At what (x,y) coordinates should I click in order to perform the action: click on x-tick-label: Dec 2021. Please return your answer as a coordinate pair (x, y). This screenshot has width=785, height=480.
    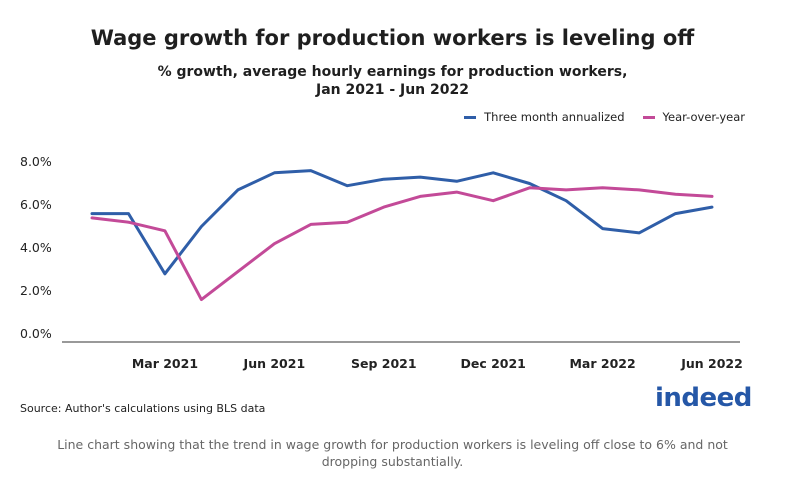
    Looking at the image, I should click on (492, 363).